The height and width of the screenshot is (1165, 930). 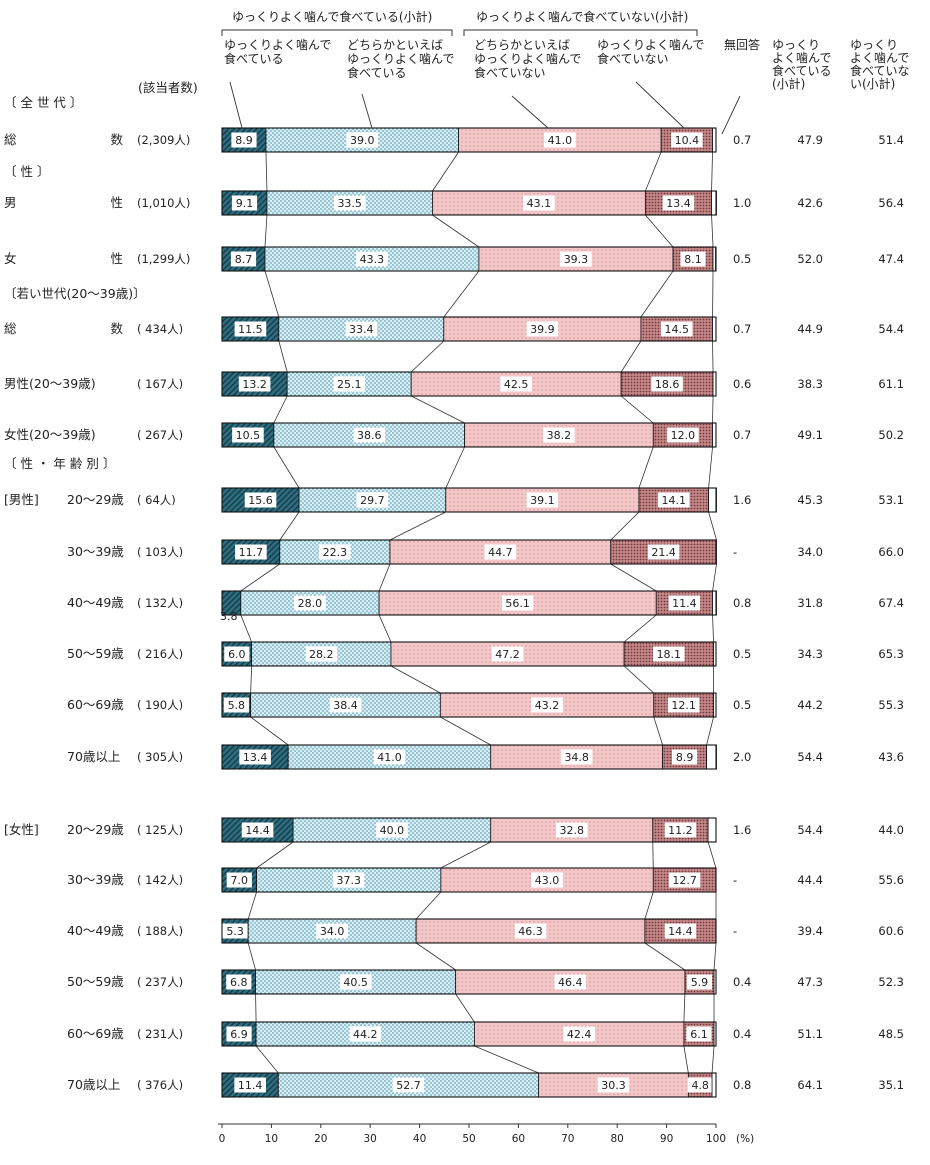 I want to click on chewing-subtotal-value: 34.0, so click(x=810, y=552).